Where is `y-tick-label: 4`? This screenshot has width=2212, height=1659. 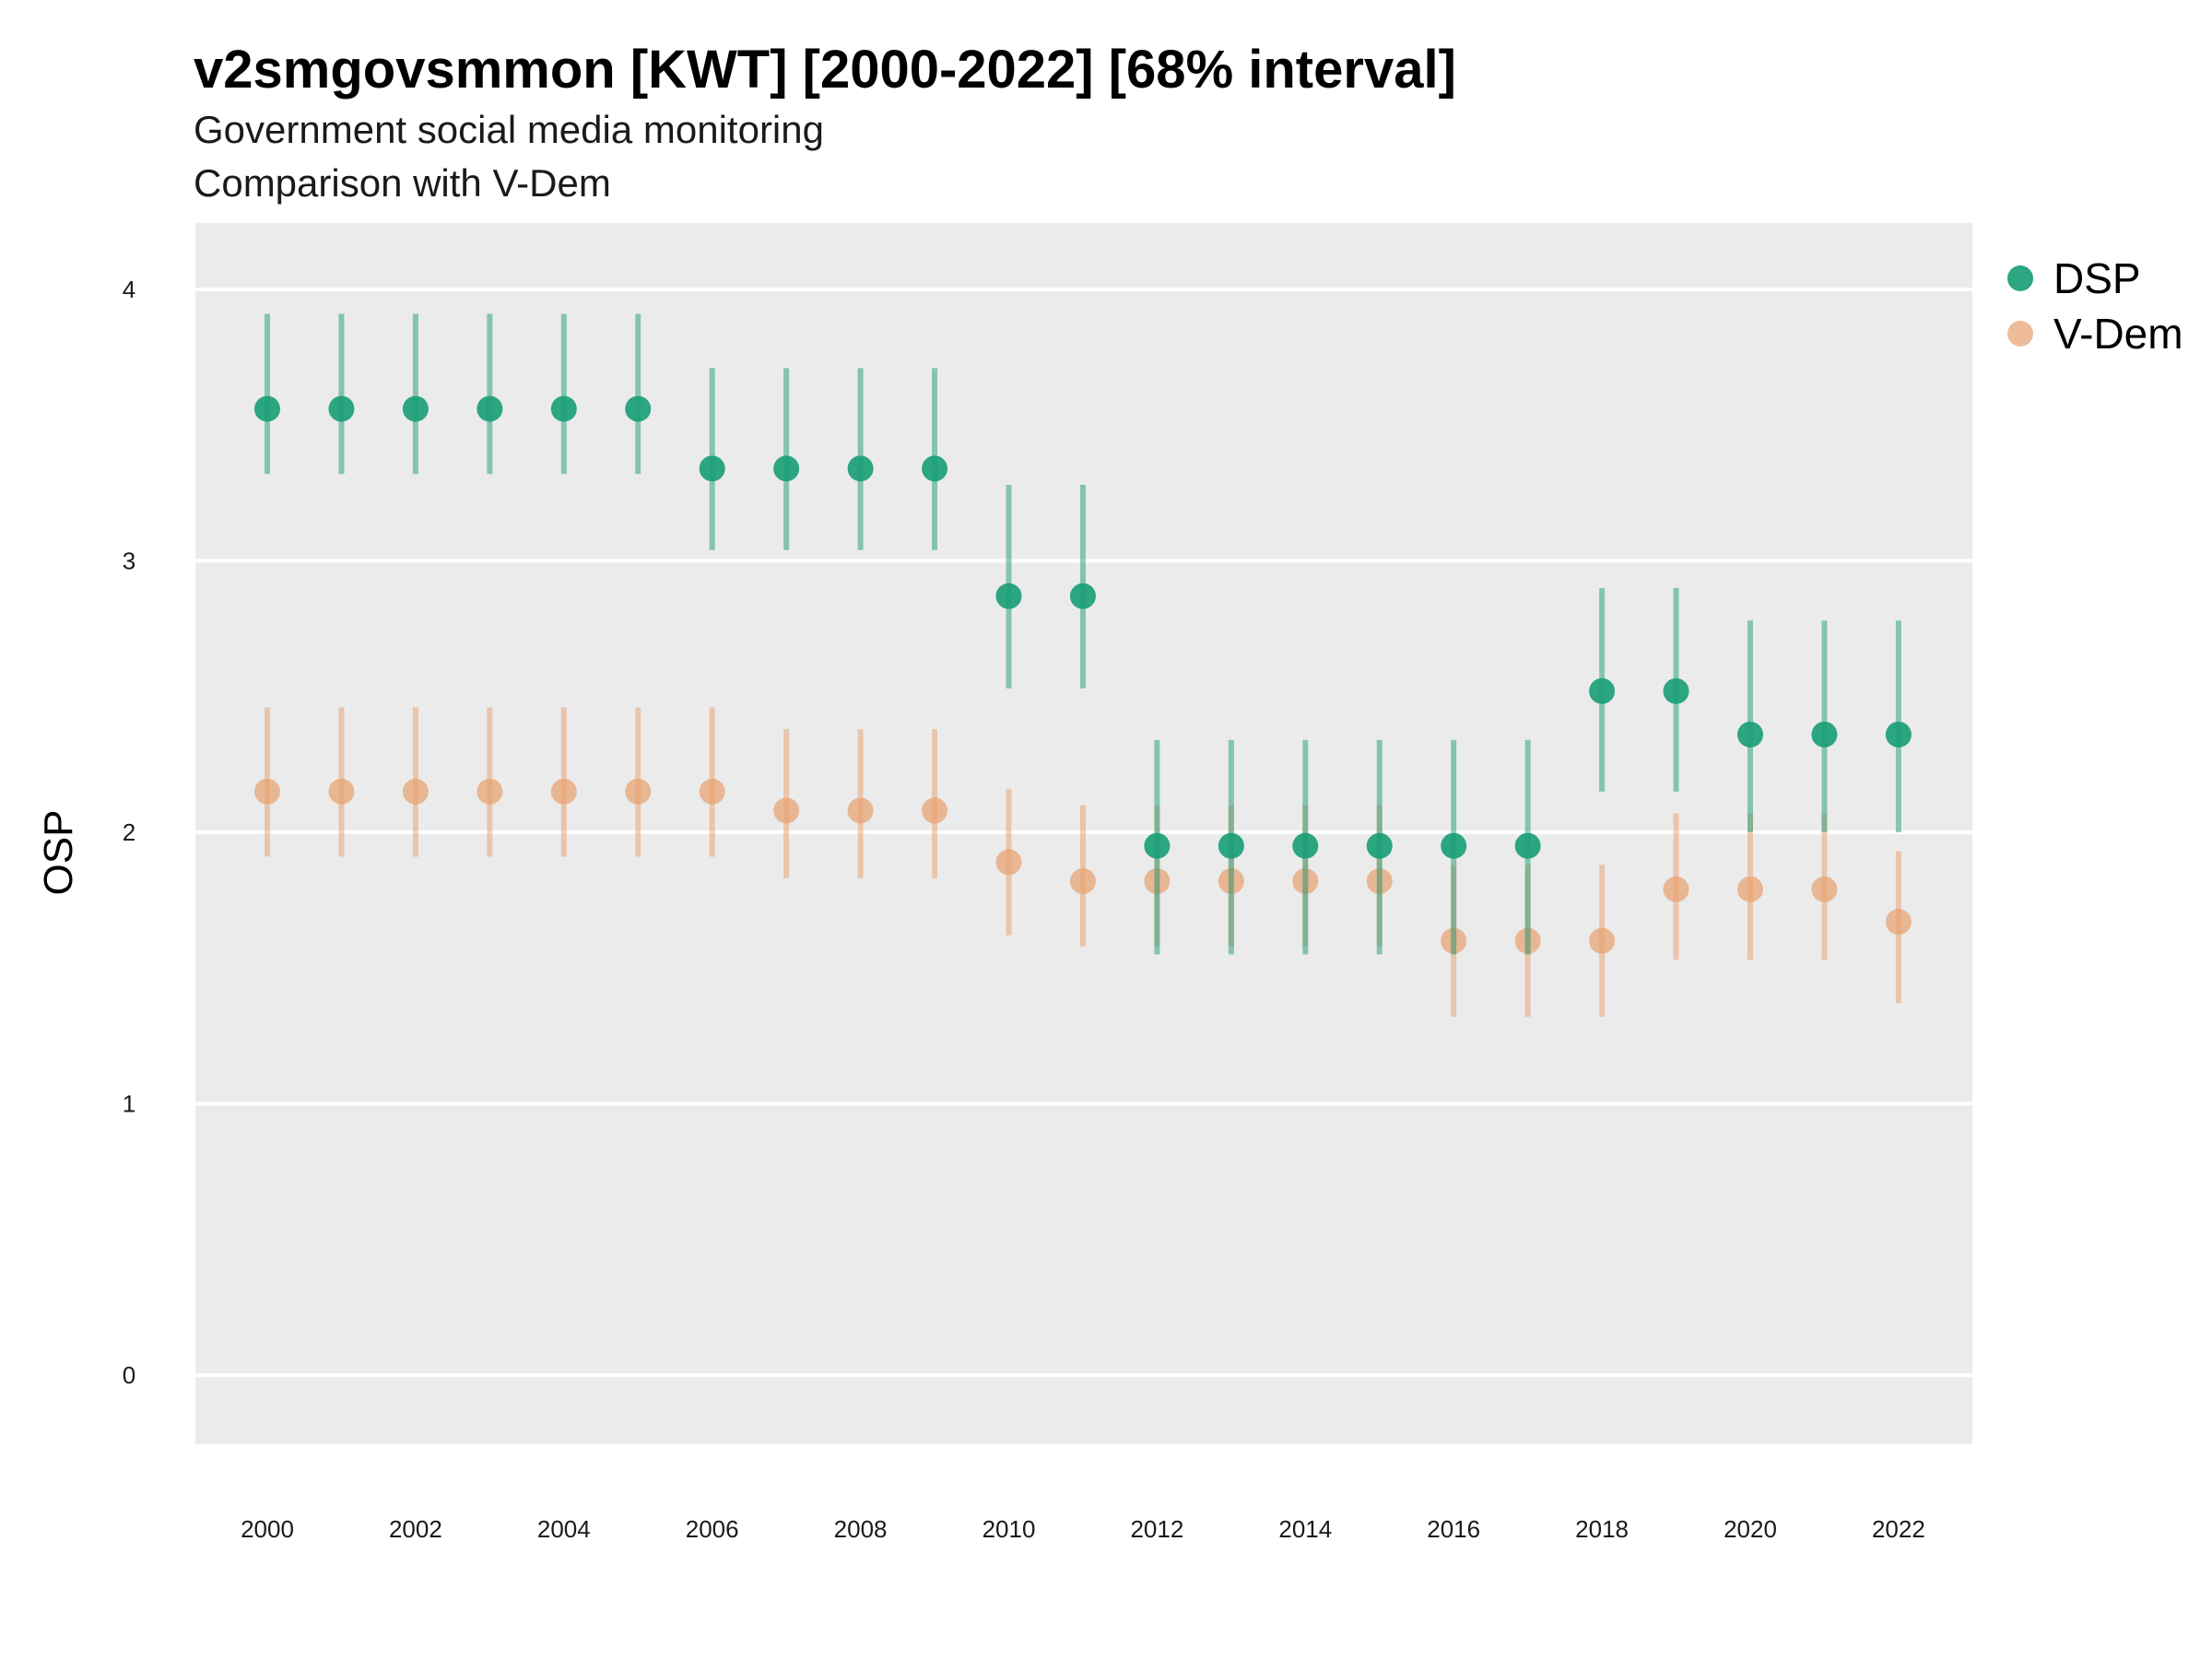
y-tick-label: 4 is located at coordinates (129, 289).